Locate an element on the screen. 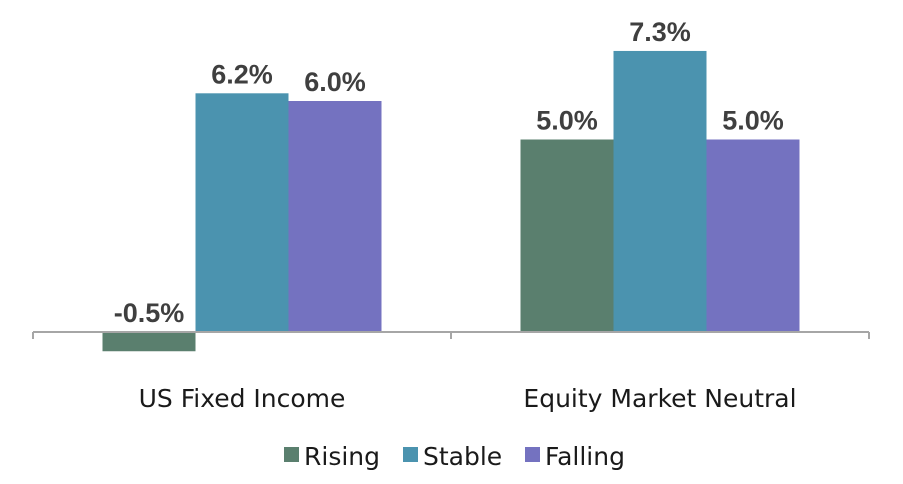 The height and width of the screenshot is (484, 903). data-label-us-fixed-income-falling: 6.0% is located at coordinates (335, 82).